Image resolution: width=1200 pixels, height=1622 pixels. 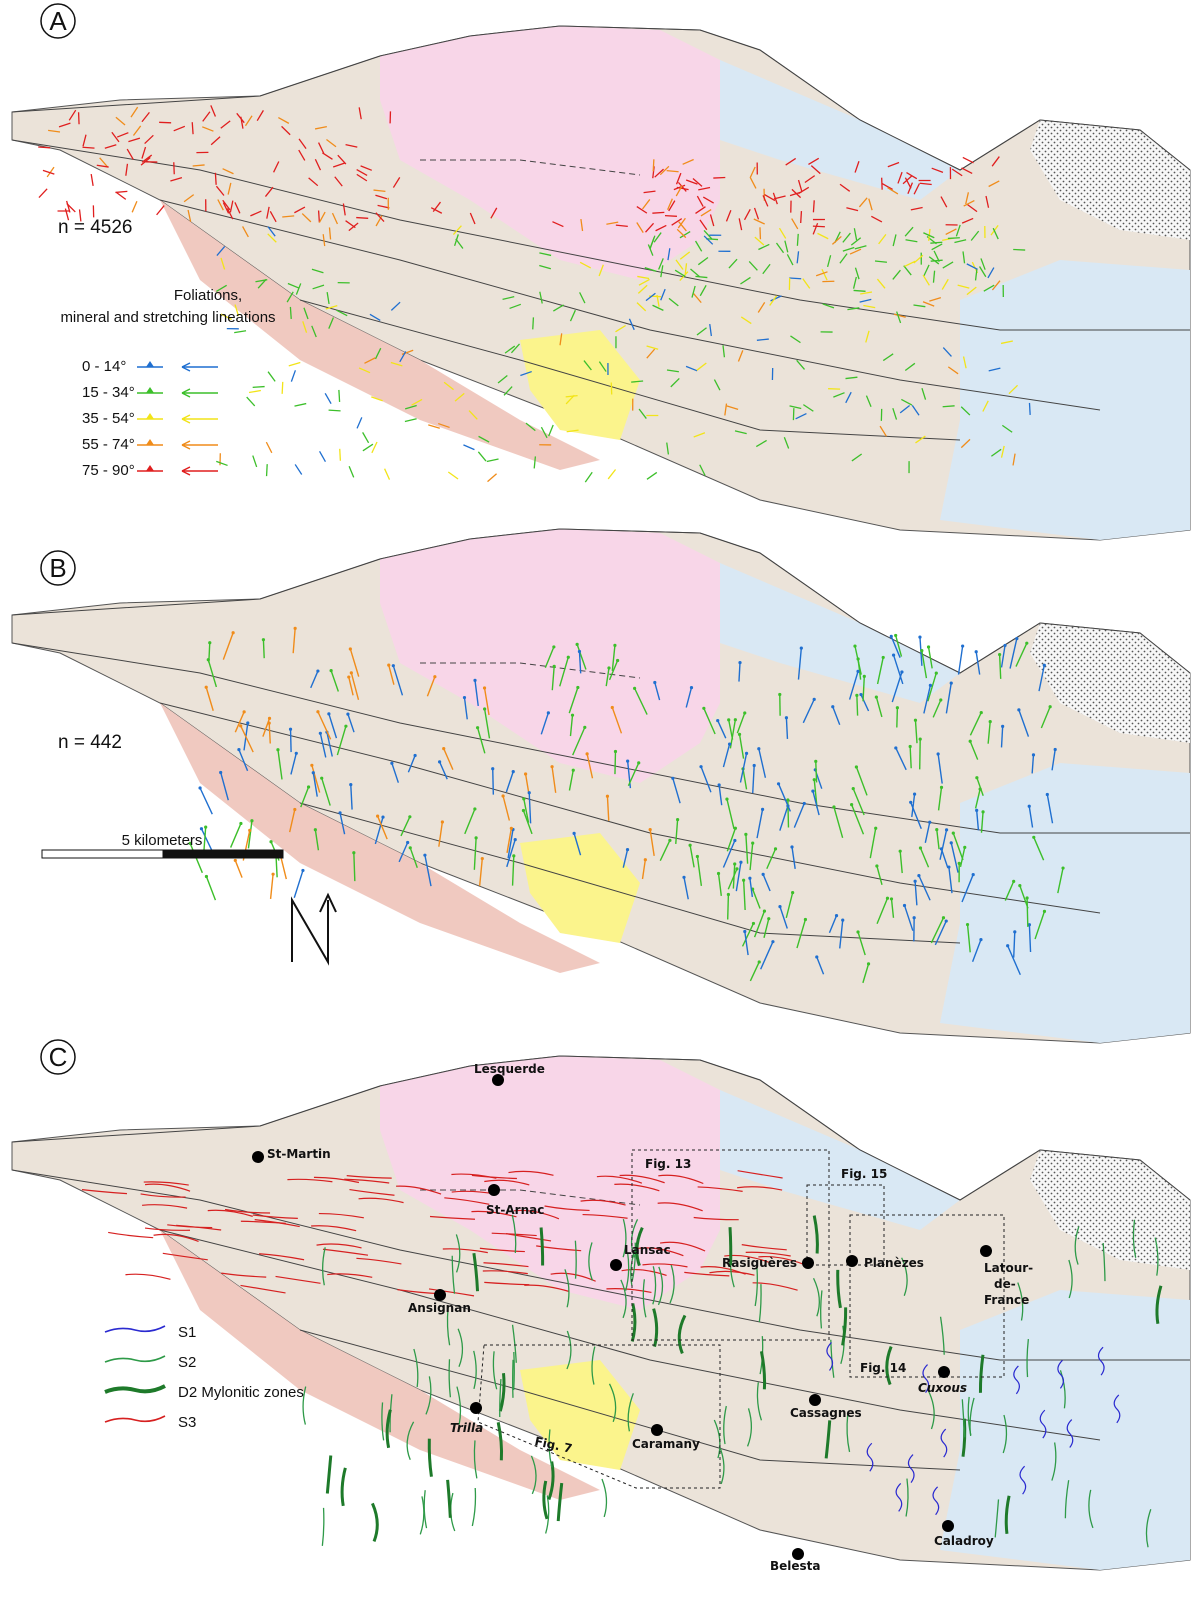 I want to click on fig-14-label: Fig. 14, so click(x=883, y=1368).